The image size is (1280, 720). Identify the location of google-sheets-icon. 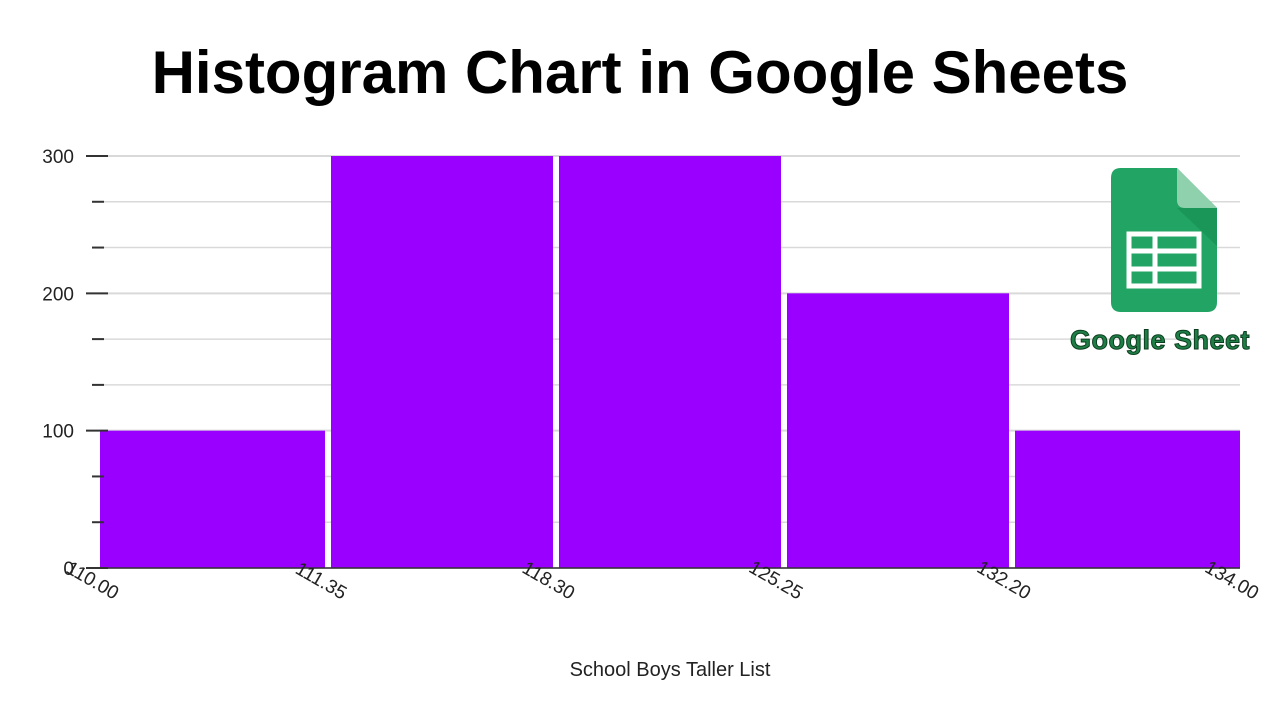
(1164, 240).